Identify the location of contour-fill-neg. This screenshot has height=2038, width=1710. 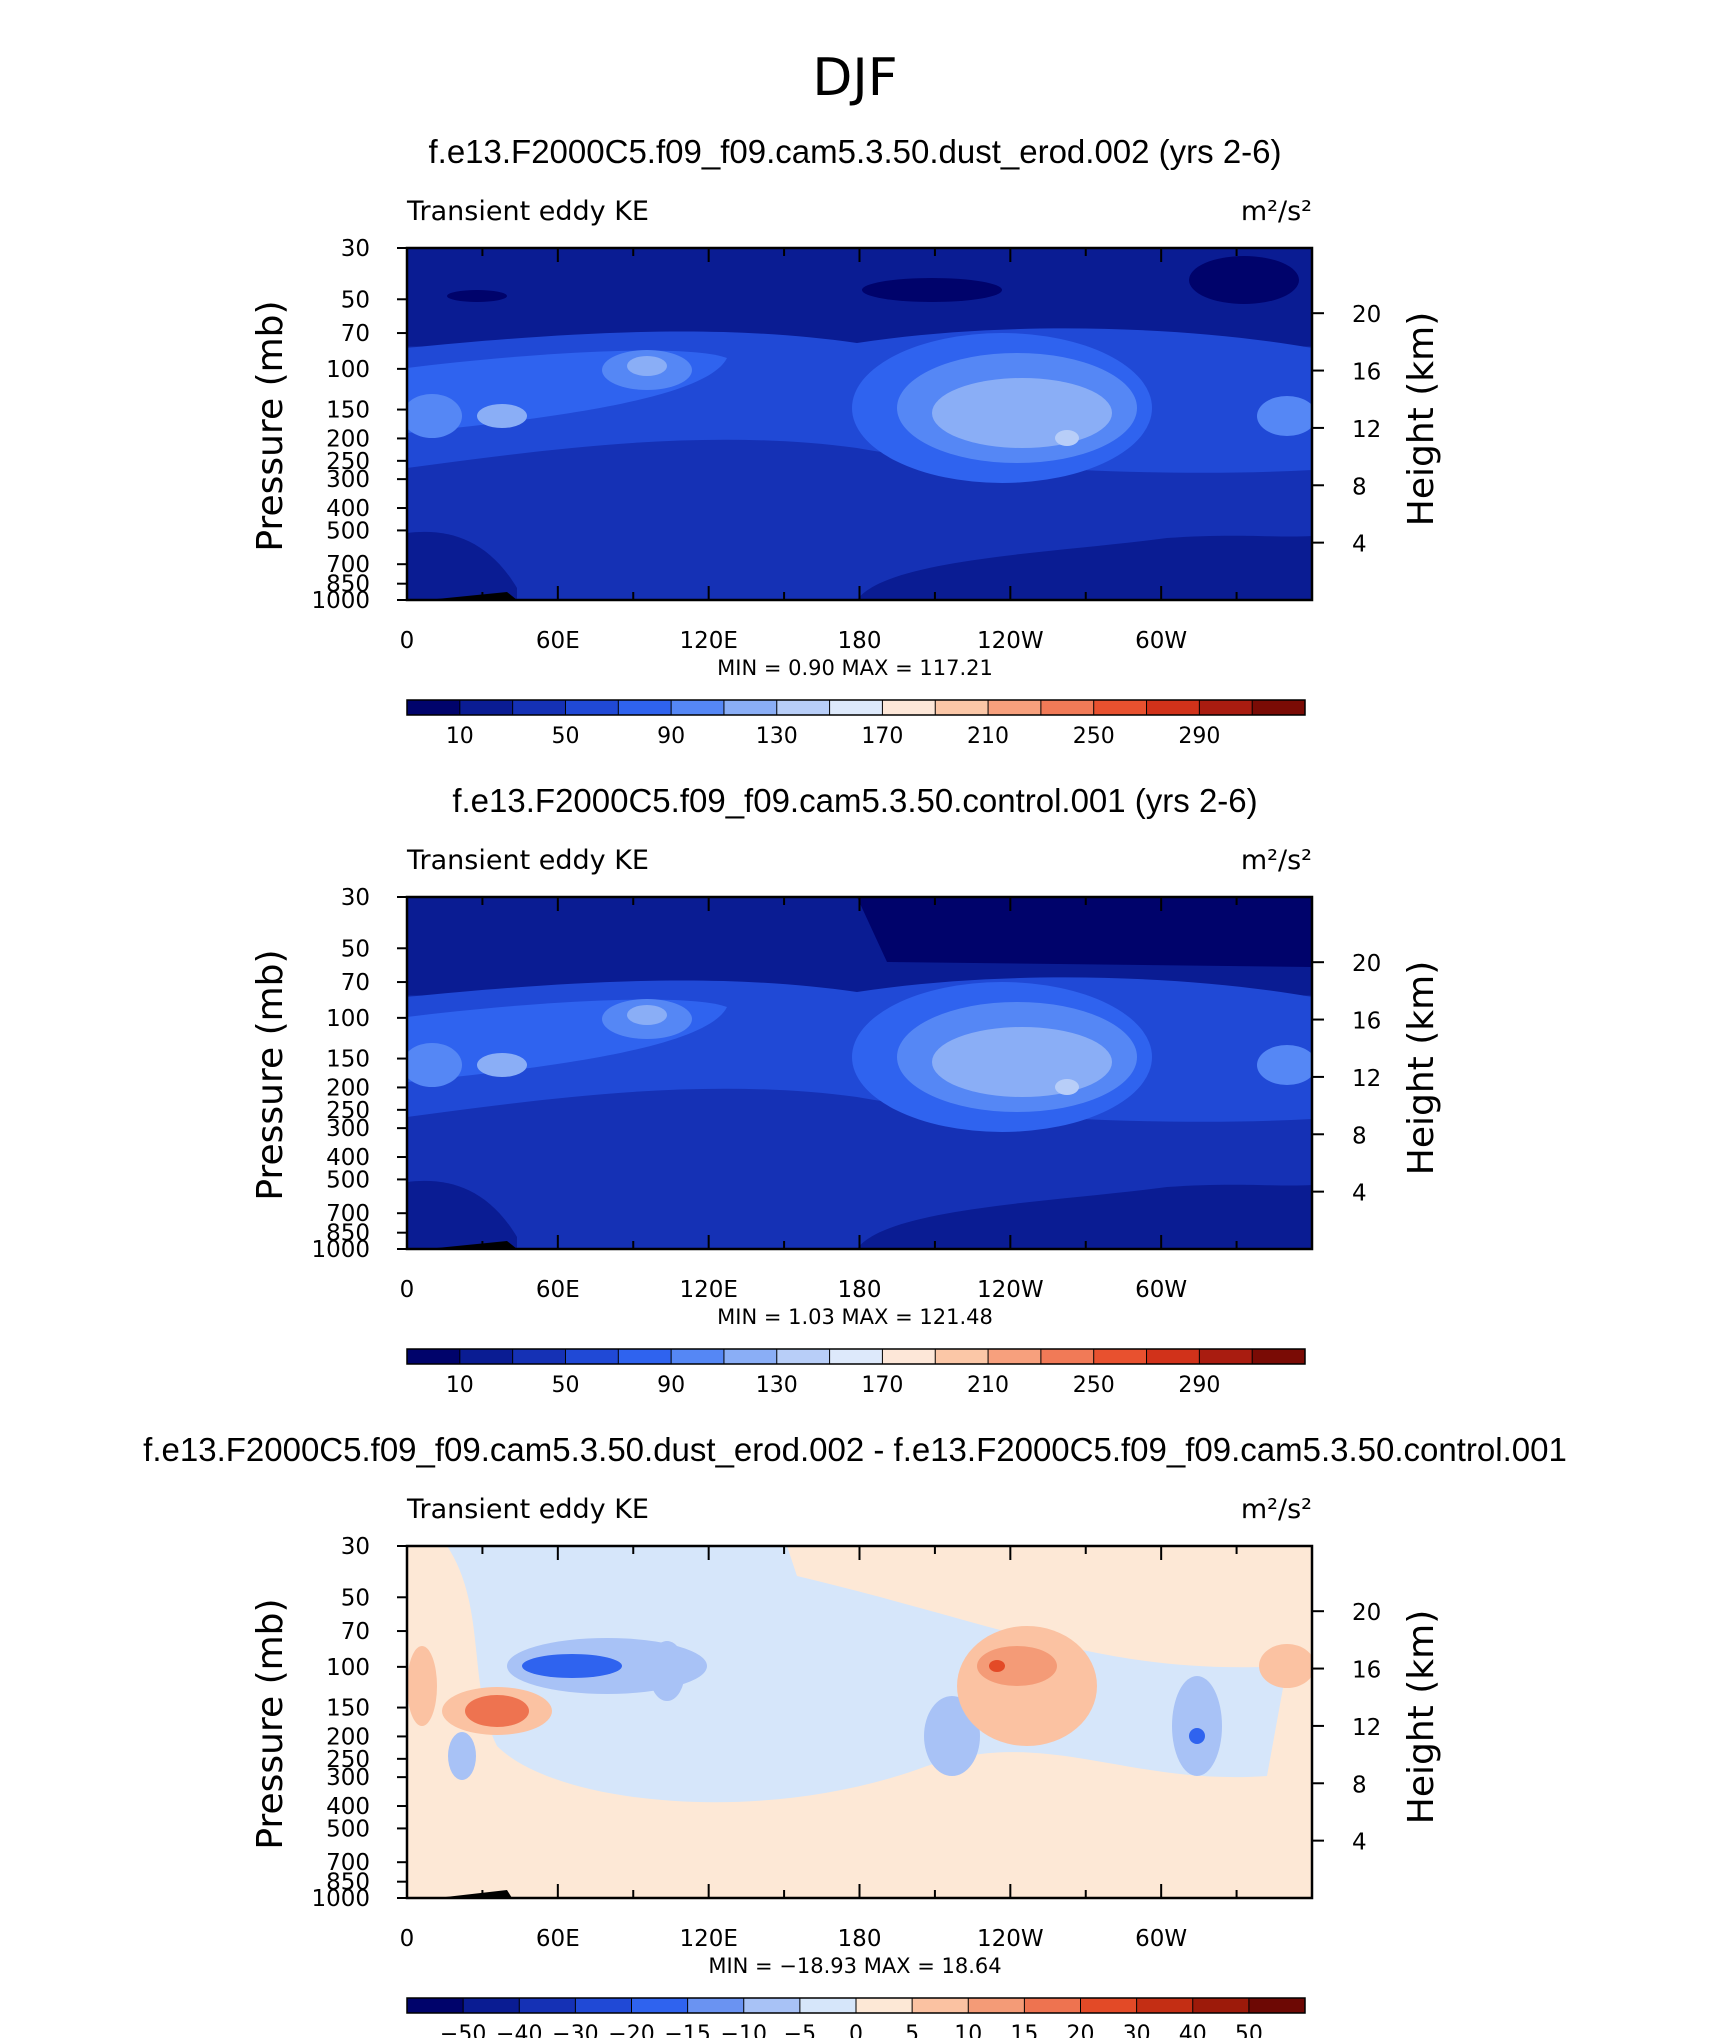
(867, 1674).